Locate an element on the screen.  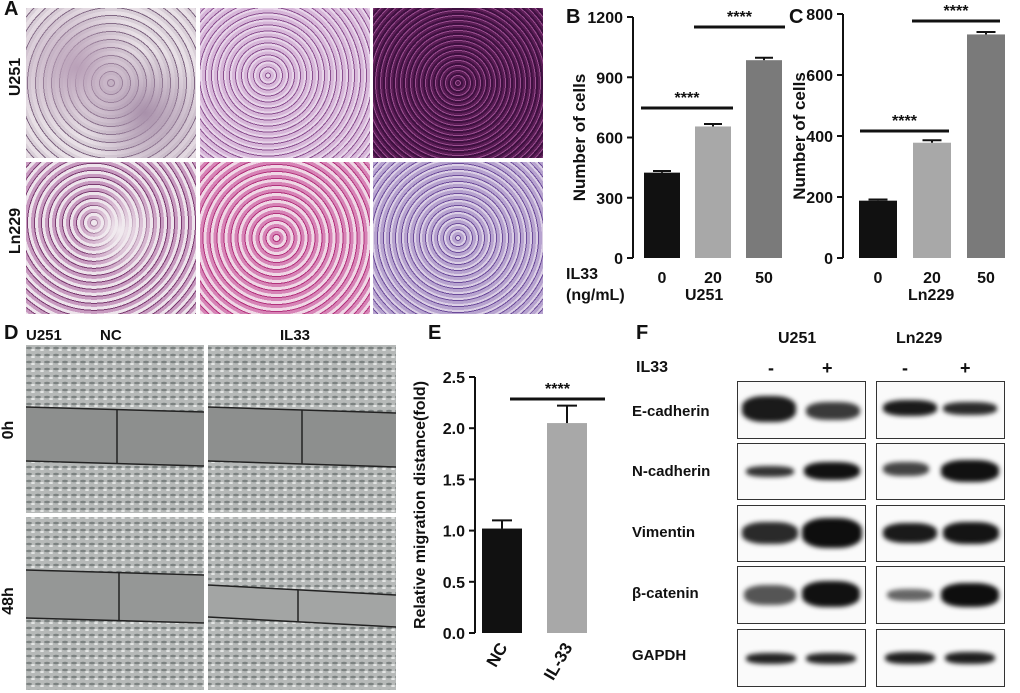
y-tick-label: 400 is located at coordinates (819, 137).